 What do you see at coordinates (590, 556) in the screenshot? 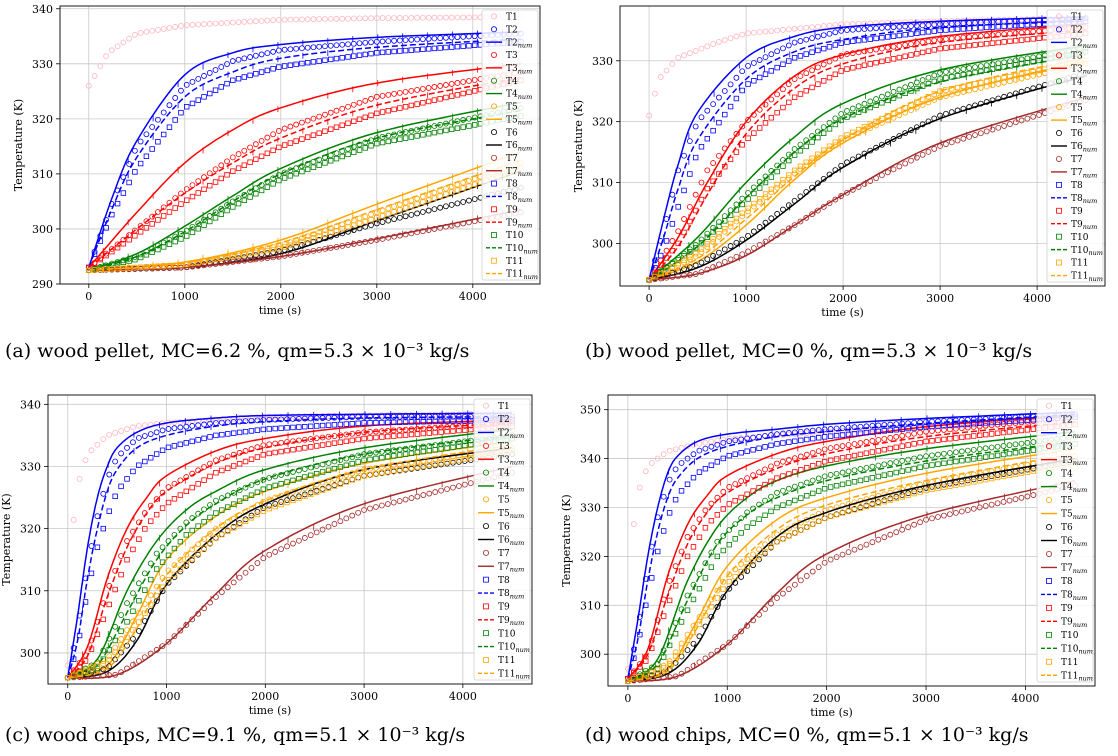
I see `y-tick-label: 320` at bounding box center [590, 556].